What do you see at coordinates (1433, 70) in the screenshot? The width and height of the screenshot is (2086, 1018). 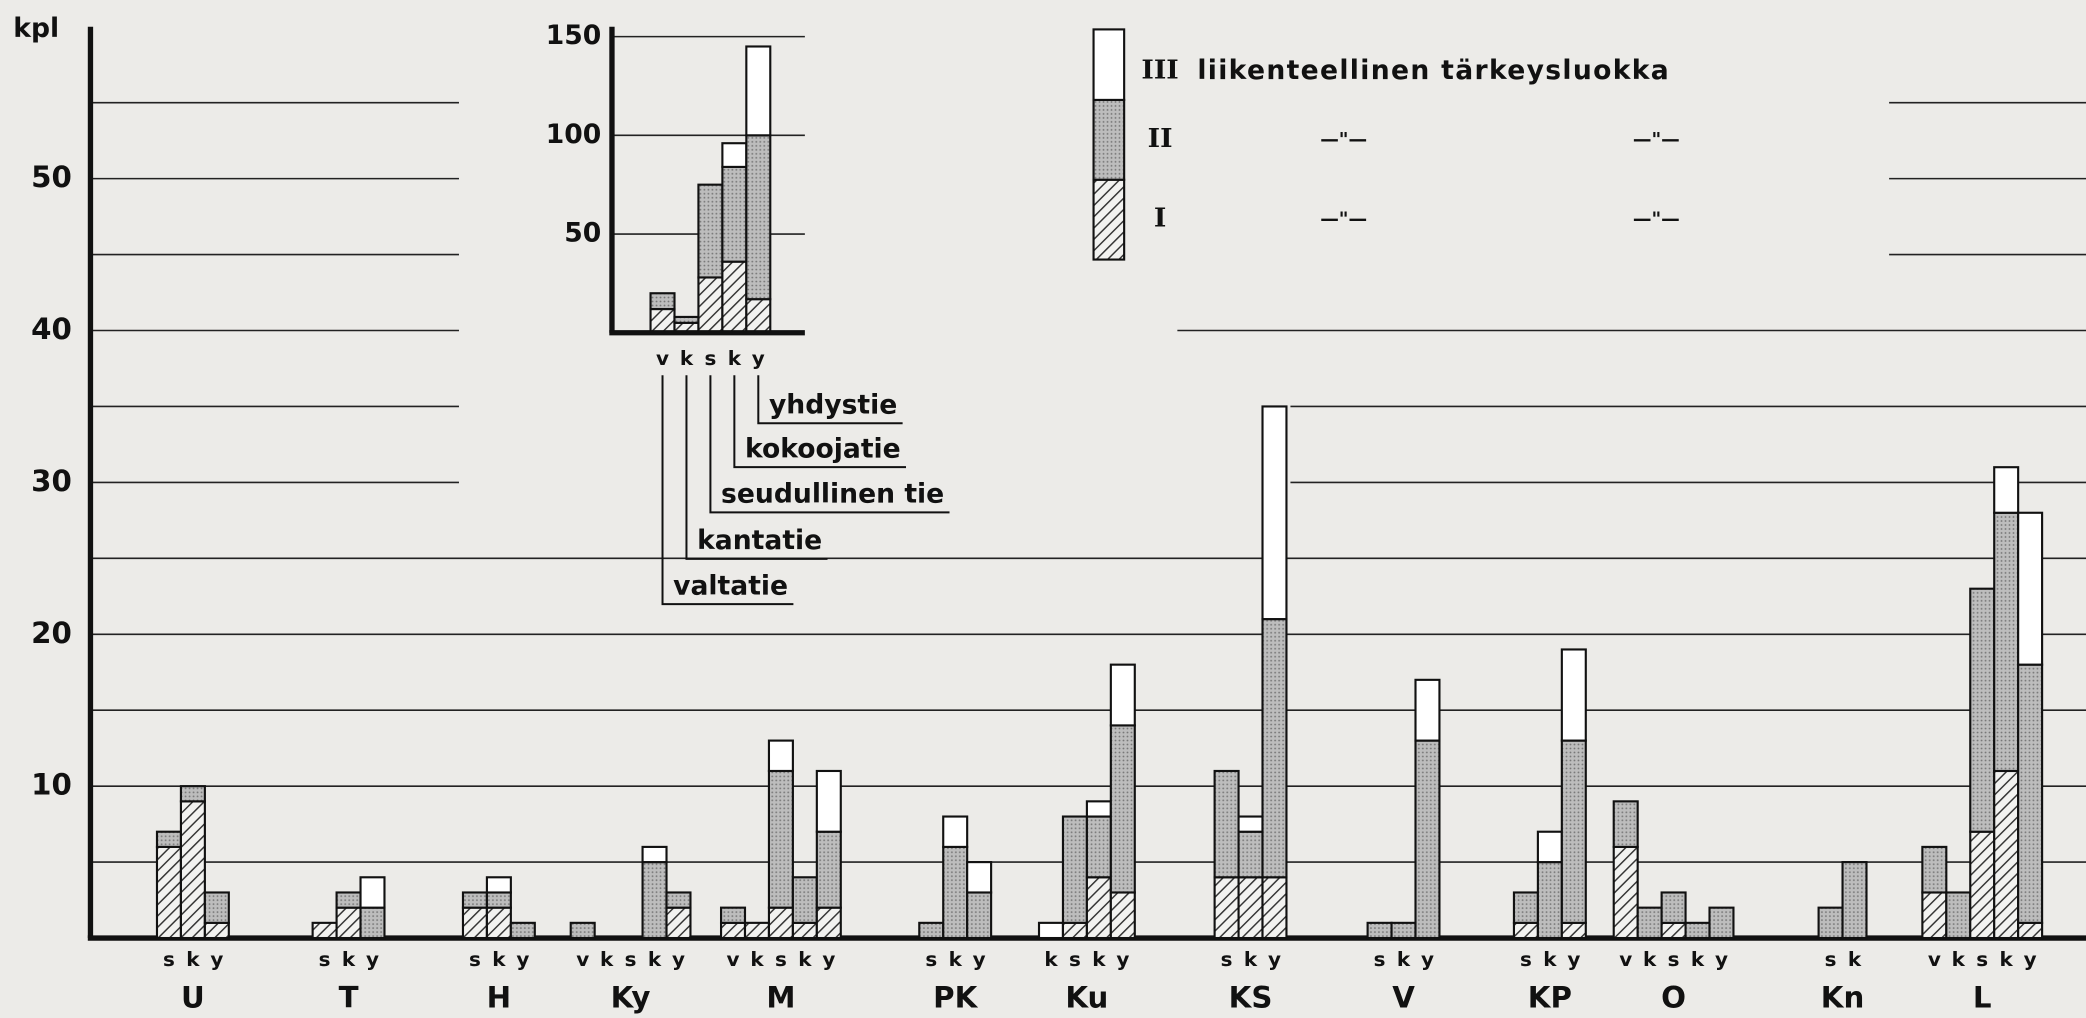 I see `legend-text: liikenteellinen tärkeysluokka` at bounding box center [1433, 70].